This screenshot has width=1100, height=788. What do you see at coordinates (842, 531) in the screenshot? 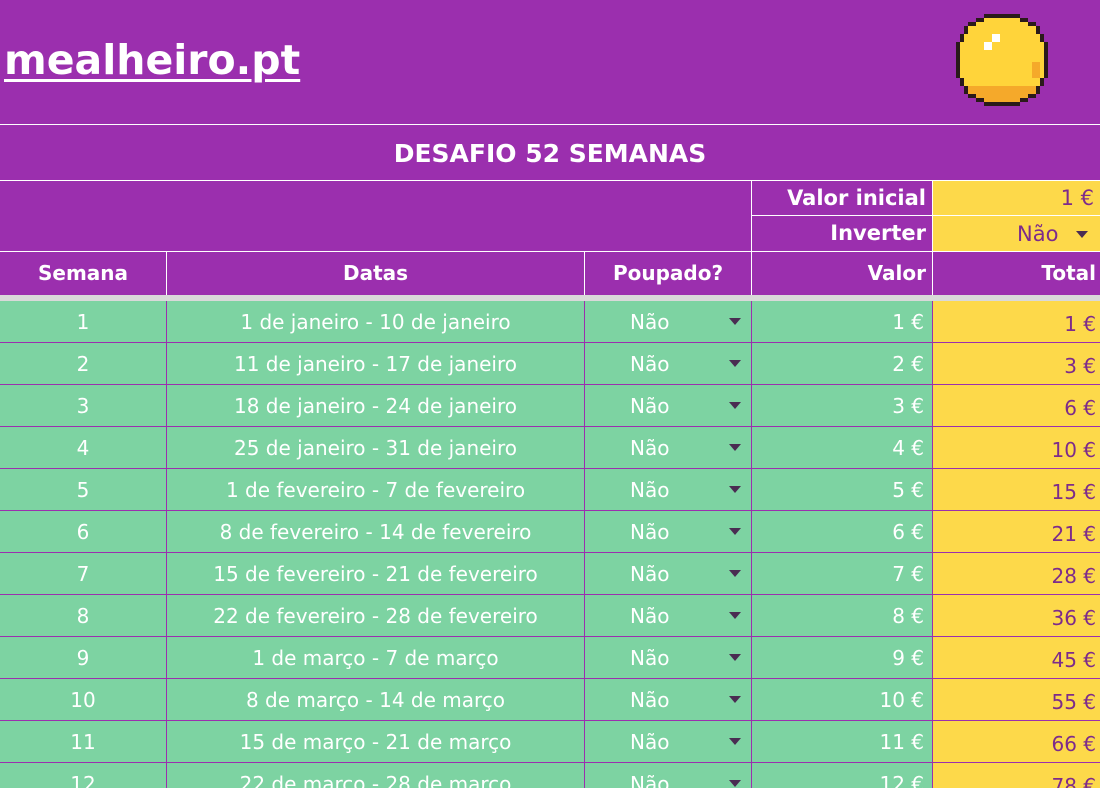
I see `cell-valor: 6 €` at bounding box center [842, 531].